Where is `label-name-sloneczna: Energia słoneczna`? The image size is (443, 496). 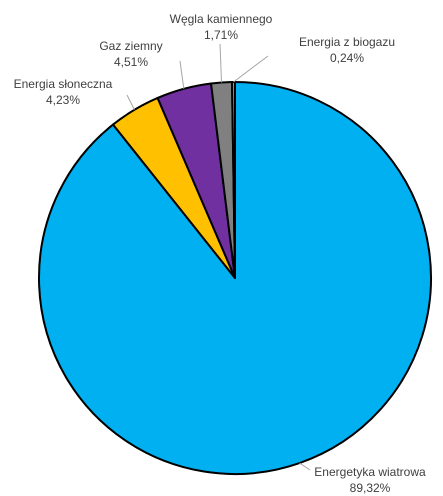
label-name-sloneczna: Energia słoneczna is located at coordinates (63, 84).